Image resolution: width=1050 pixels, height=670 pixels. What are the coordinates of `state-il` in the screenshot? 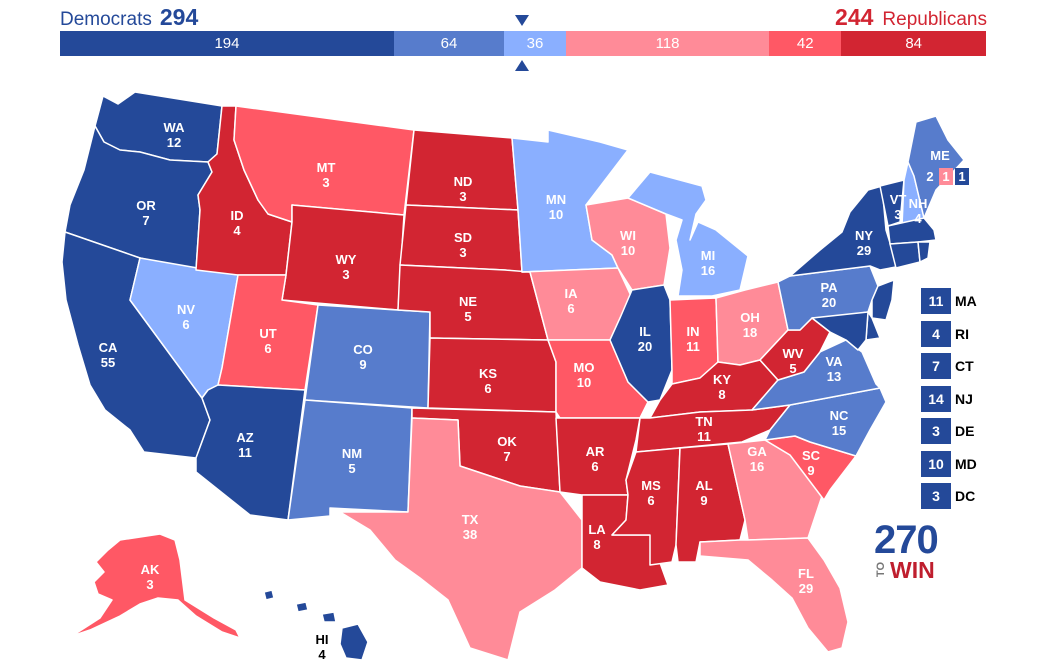 It's located at (641, 343).